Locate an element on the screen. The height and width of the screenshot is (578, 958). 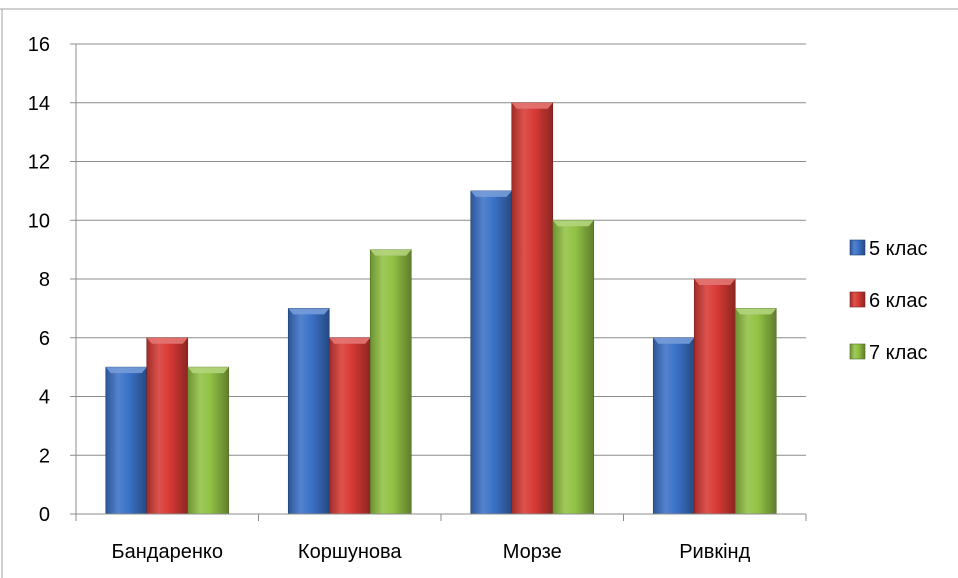
y-axis-tick-labels: 0 2 4 6 8 10 12 14 16 is located at coordinates (39, 280).